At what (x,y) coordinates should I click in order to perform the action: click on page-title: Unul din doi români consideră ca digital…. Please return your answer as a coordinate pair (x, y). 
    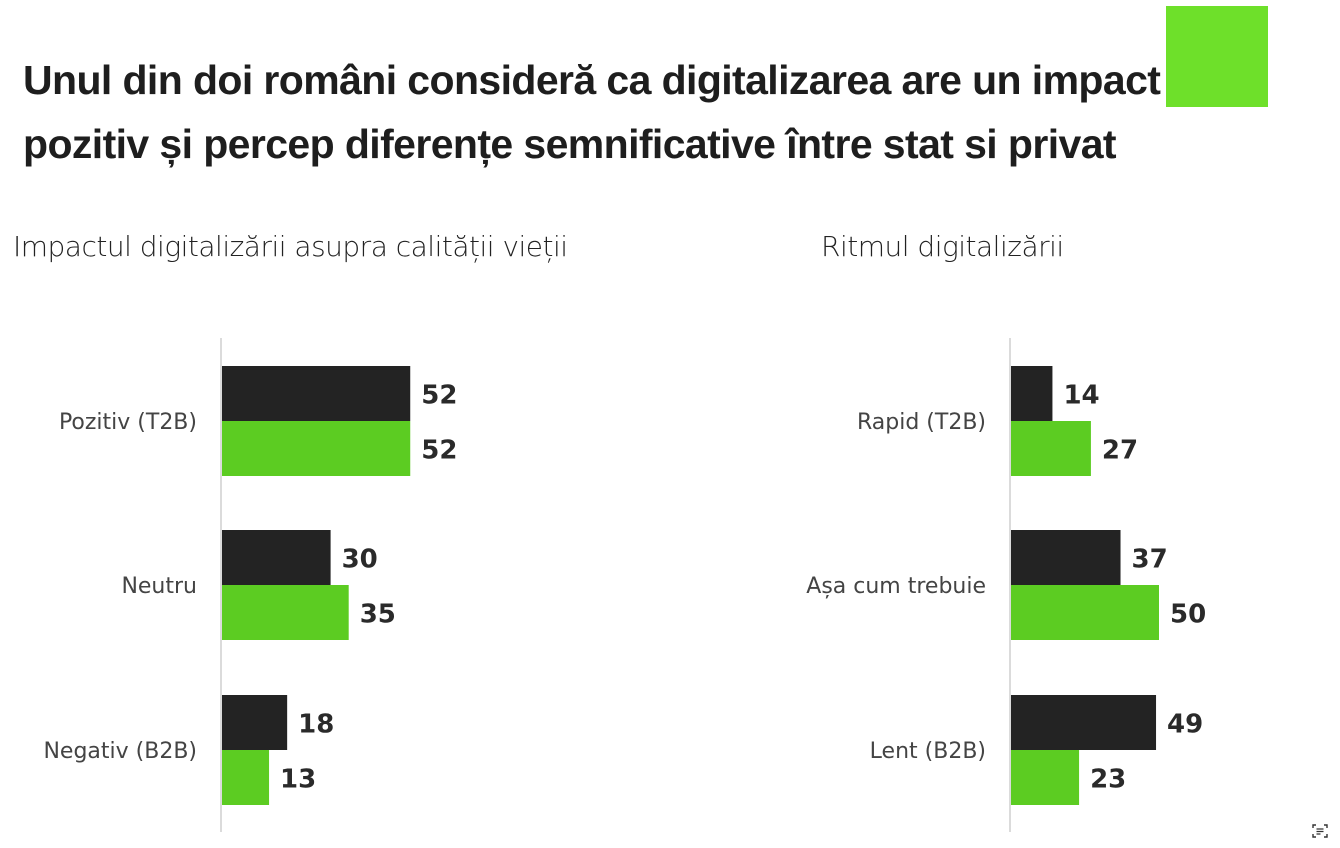
    Looking at the image, I should click on (673, 112).